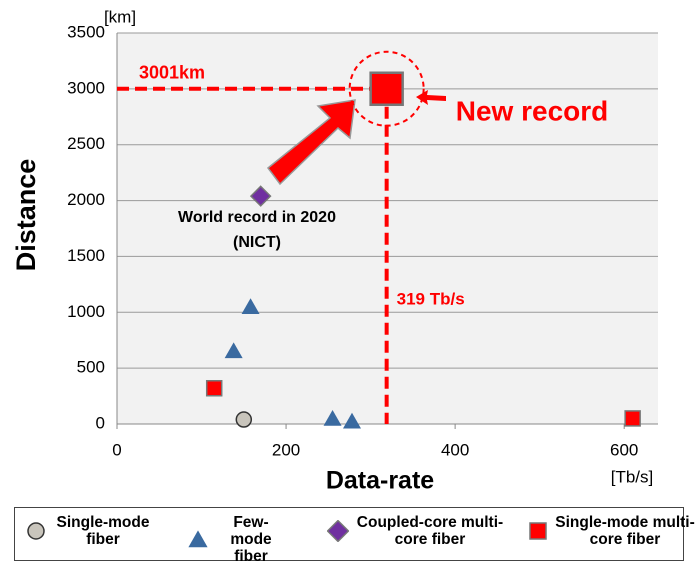 Image resolution: width=700 pixels, height=567 pixels. I want to click on legend-label: Single-mode multi-core fiber, so click(625, 531).